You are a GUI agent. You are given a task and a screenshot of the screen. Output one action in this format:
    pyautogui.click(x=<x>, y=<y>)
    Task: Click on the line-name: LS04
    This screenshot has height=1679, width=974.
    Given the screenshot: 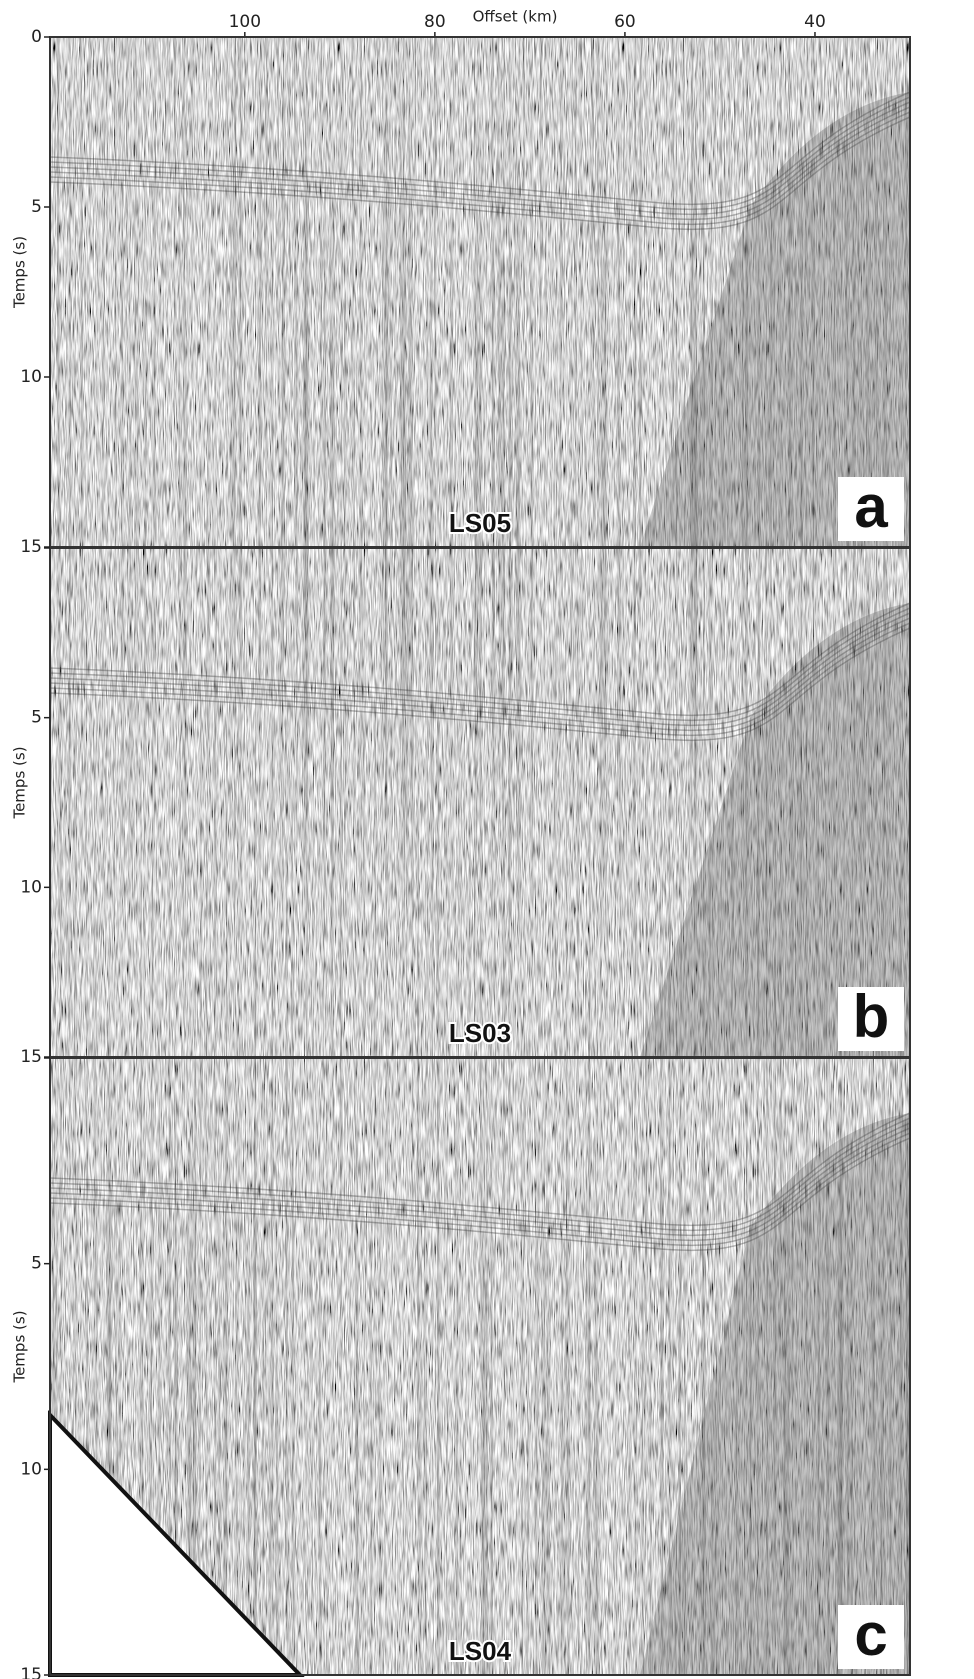 What is the action you would take?
    pyautogui.click(x=480, y=1651)
    